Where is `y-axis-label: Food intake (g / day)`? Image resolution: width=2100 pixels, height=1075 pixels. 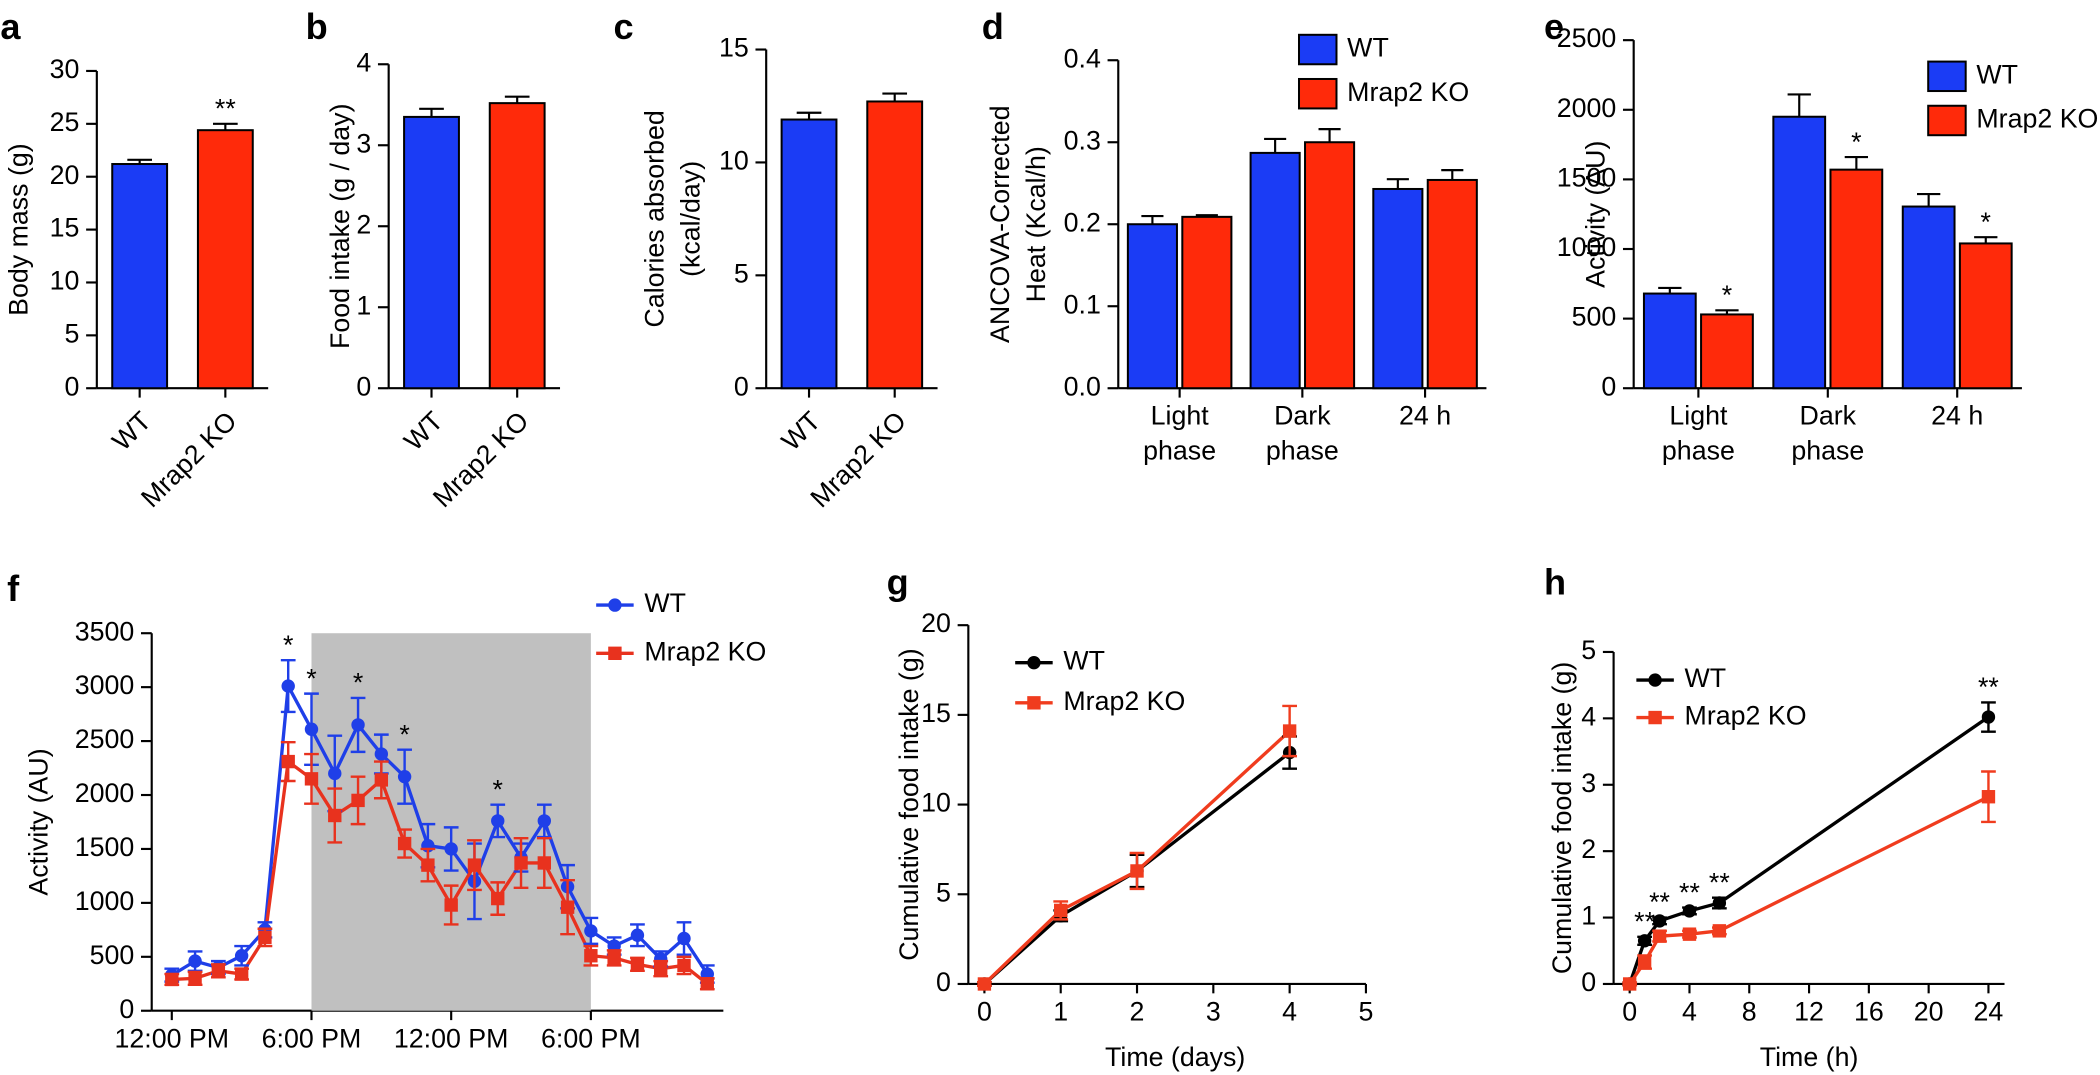 y-axis-label: Food intake (g / day) is located at coordinates (340, 226).